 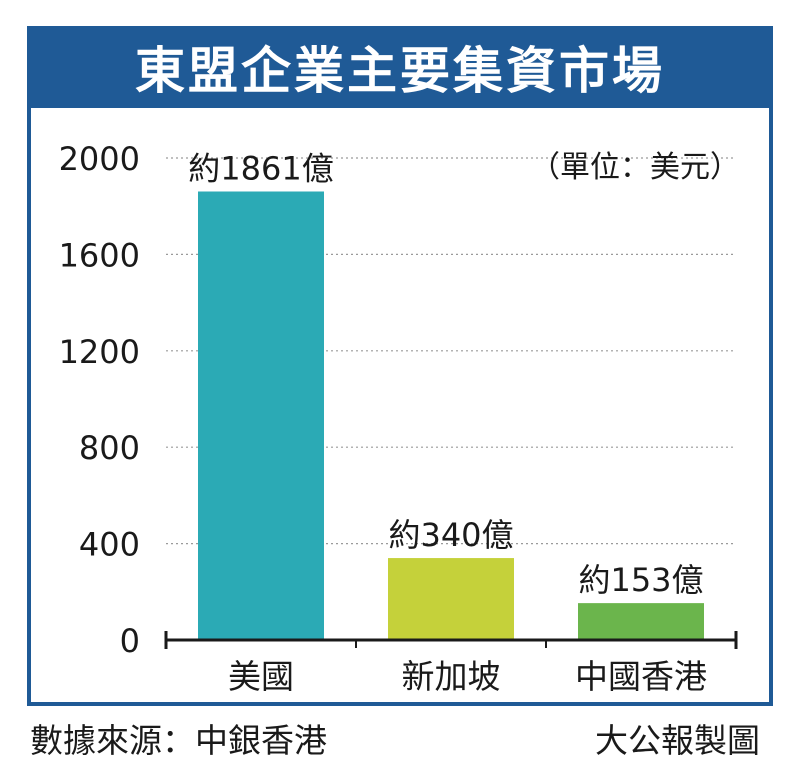 I want to click on x-tick-label: 中國香港, so click(x=641, y=676).